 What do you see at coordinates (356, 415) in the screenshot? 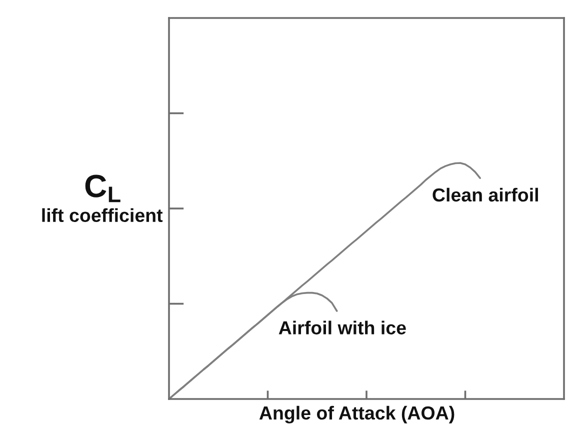
I see `x-axis-title: Angle of Attack (AOA)` at bounding box center [356, 415].